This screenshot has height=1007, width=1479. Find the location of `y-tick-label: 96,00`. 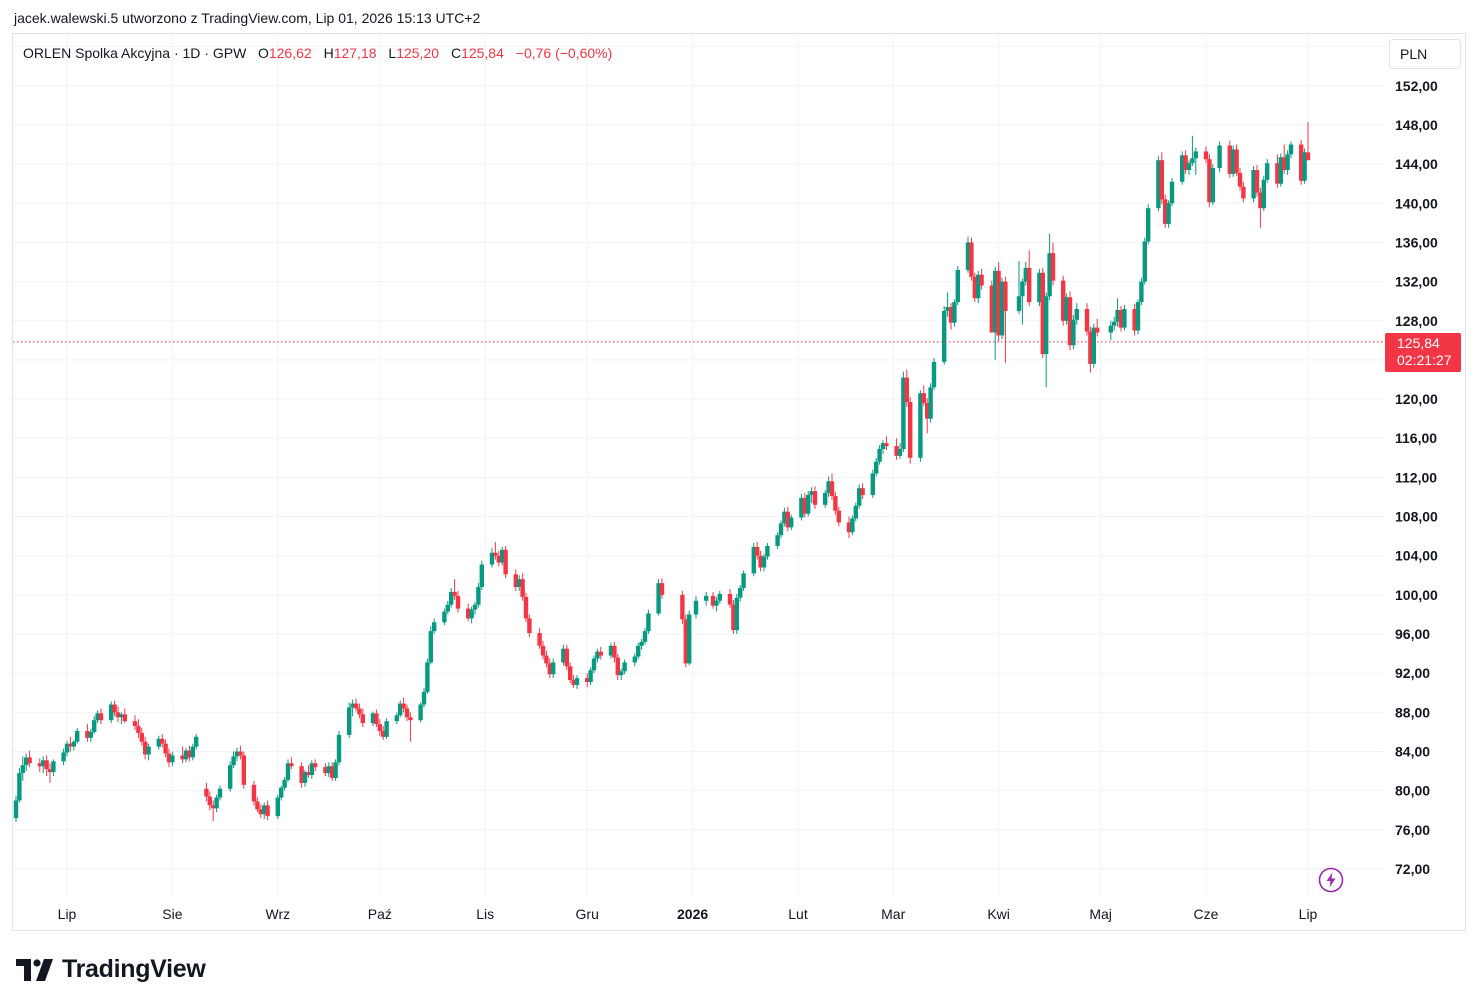

y-tick-label: 96,00 is located at coordinates (1412, 634).